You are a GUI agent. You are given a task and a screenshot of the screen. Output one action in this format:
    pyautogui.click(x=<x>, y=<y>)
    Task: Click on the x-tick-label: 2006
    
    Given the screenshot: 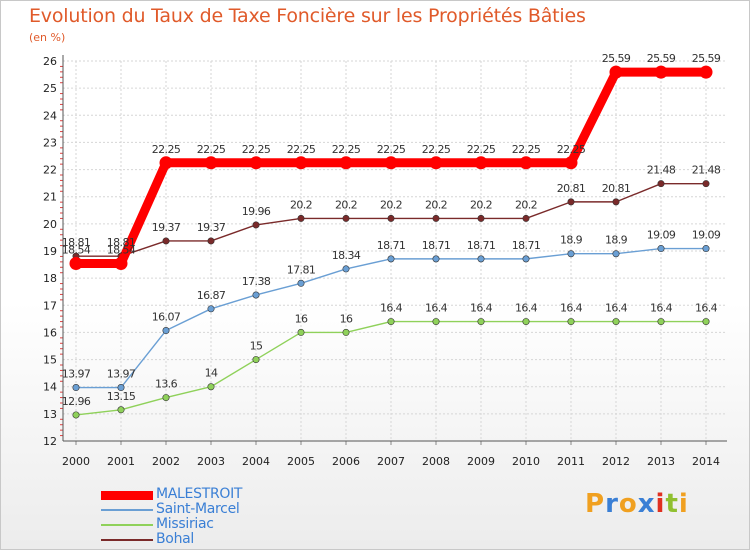 What is the action you would take?
    pyautogui.click(x=346, y=461)
    